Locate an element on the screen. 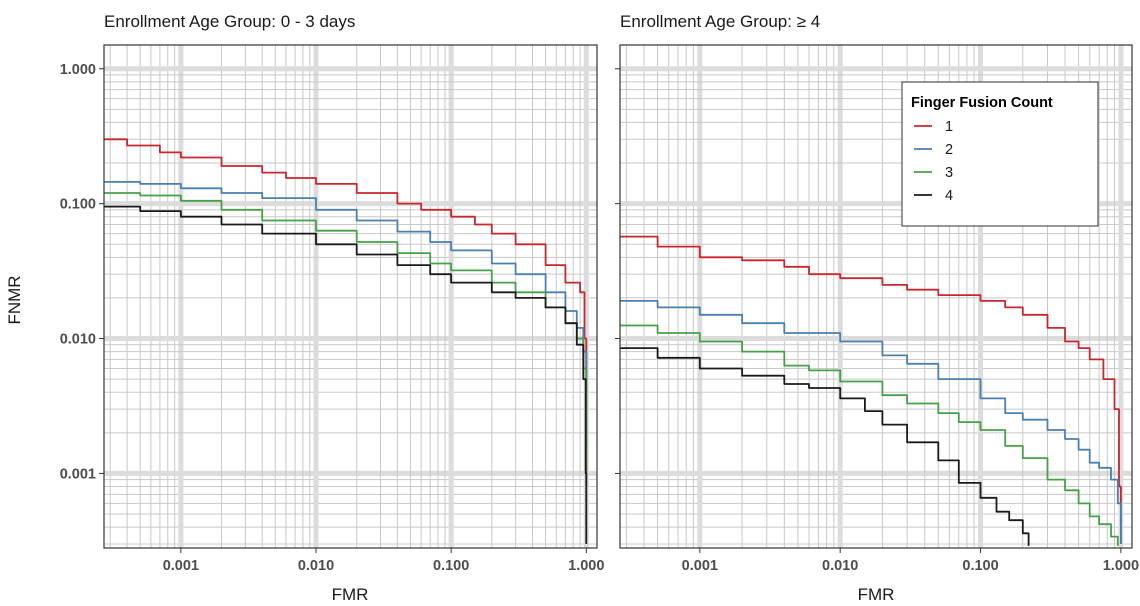 The image size is (1140, 606). legend-label-4: 4 is located at coordinates (949, 196).